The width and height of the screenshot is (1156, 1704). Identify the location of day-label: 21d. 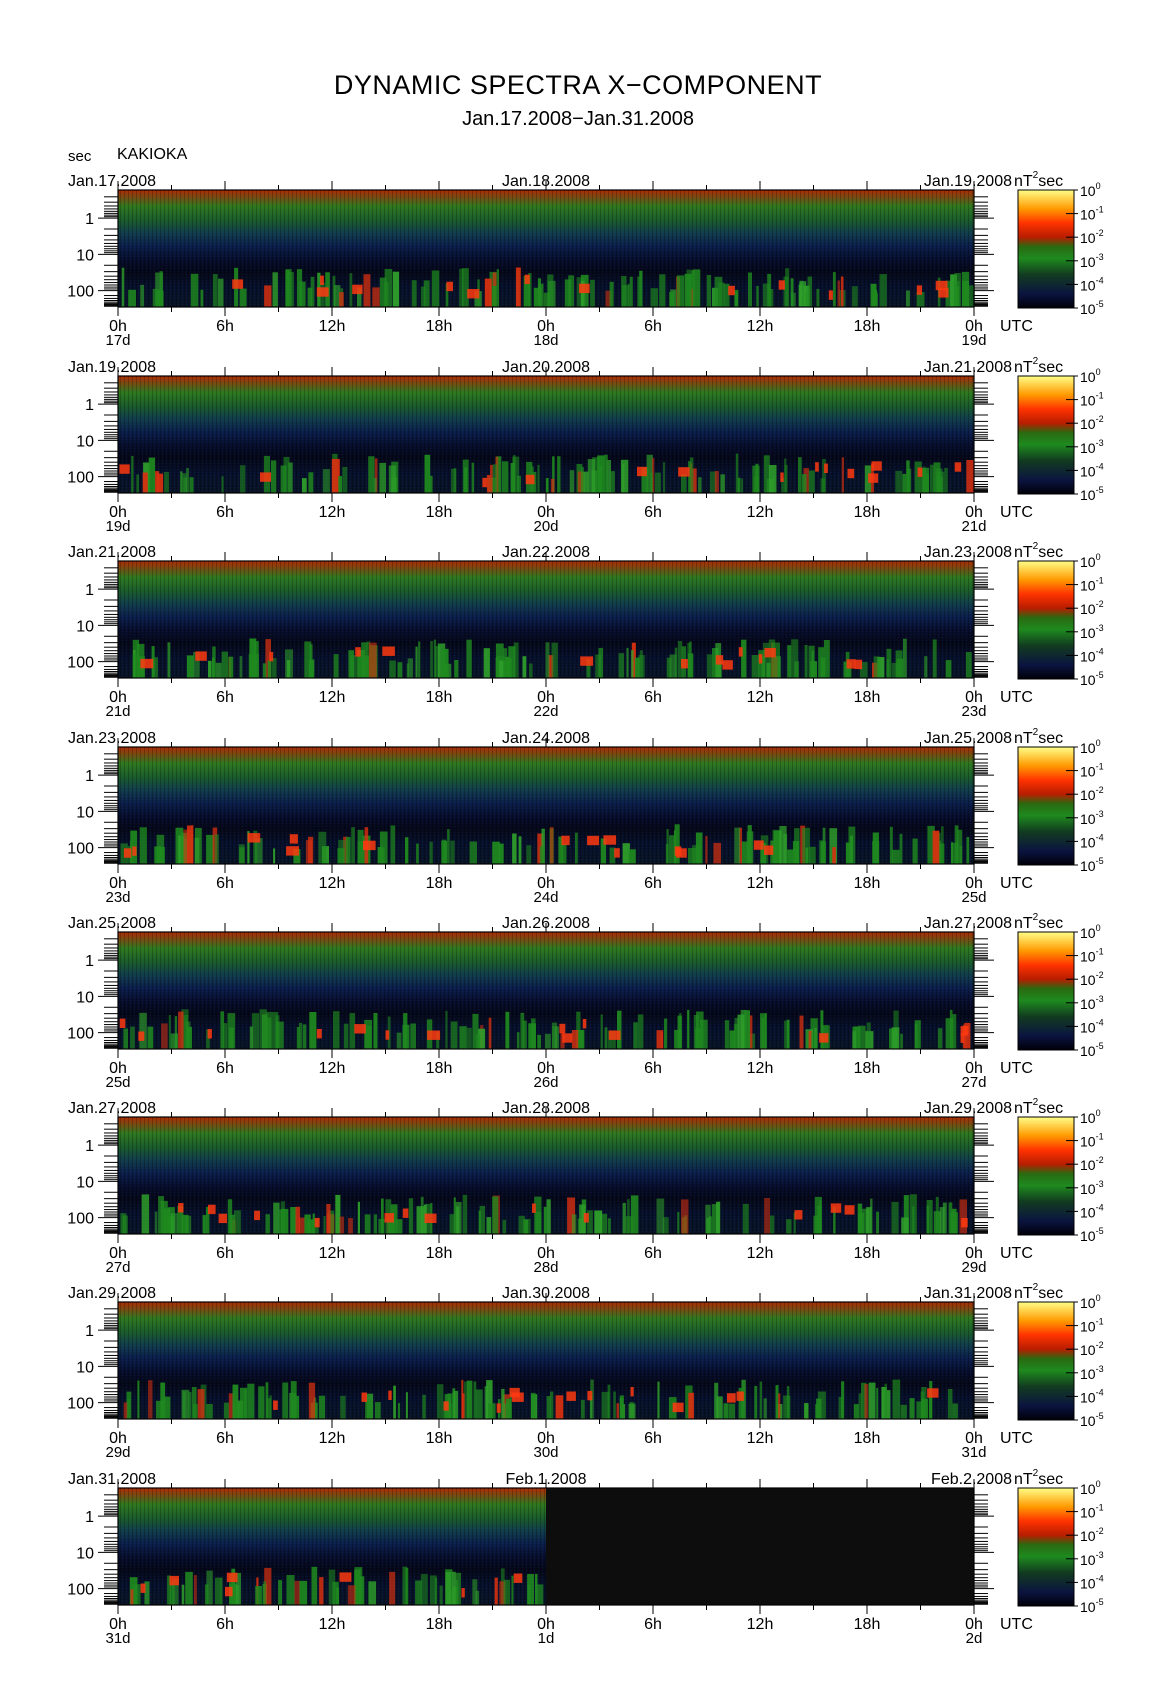
(117, 711).